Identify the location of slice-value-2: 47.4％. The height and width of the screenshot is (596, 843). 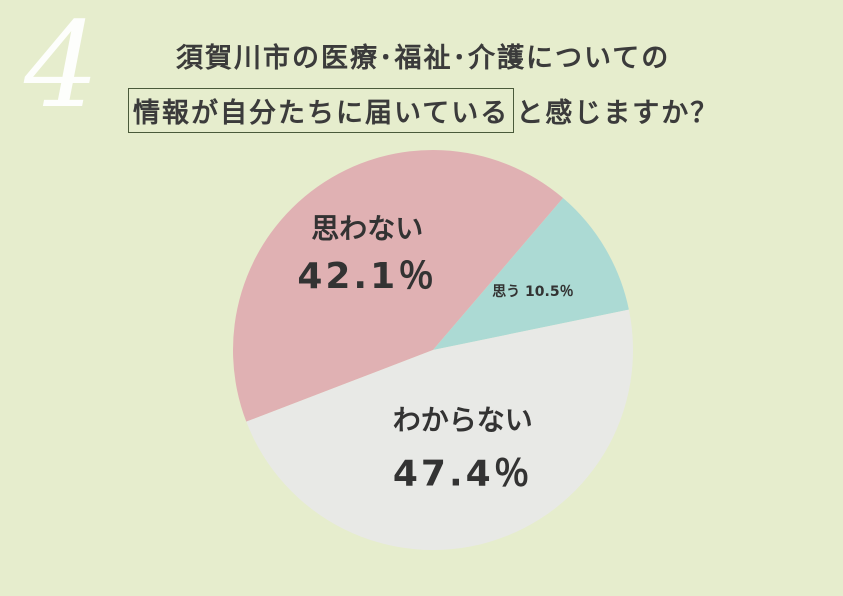
(463, 474).